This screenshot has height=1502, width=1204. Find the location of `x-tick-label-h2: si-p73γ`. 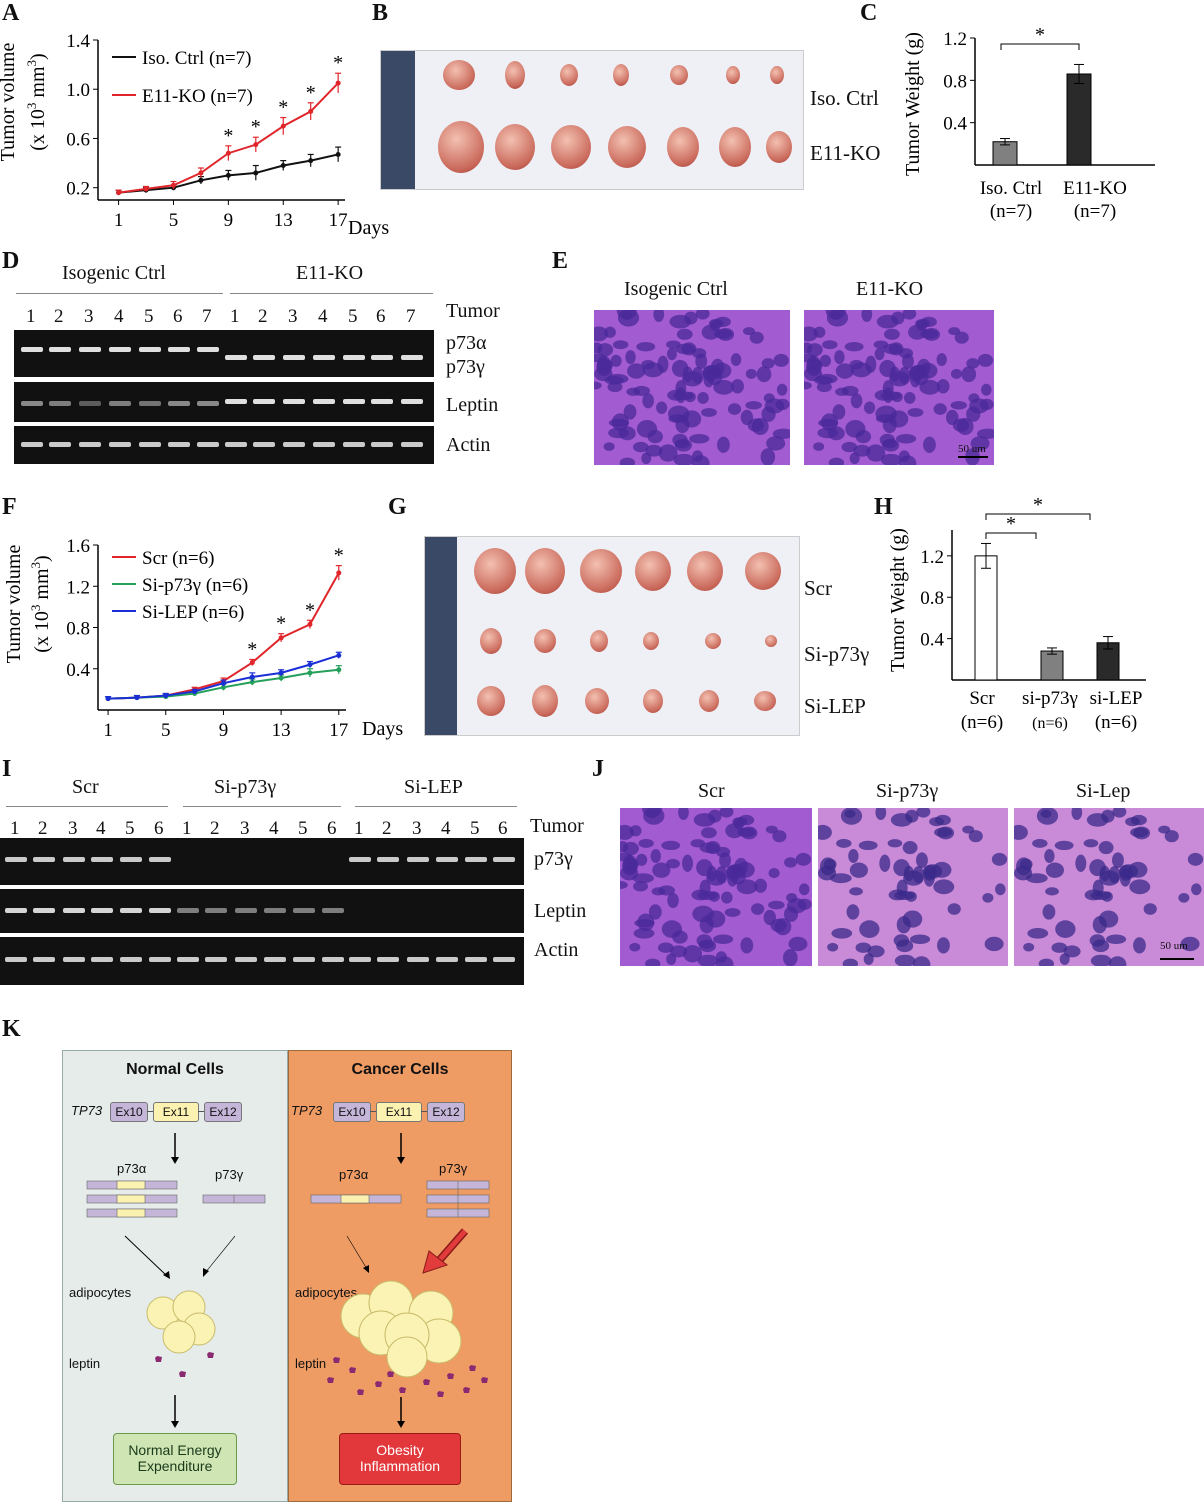

x-tick-label-h2: si-p73γ is located at coordinates (1050, 698).